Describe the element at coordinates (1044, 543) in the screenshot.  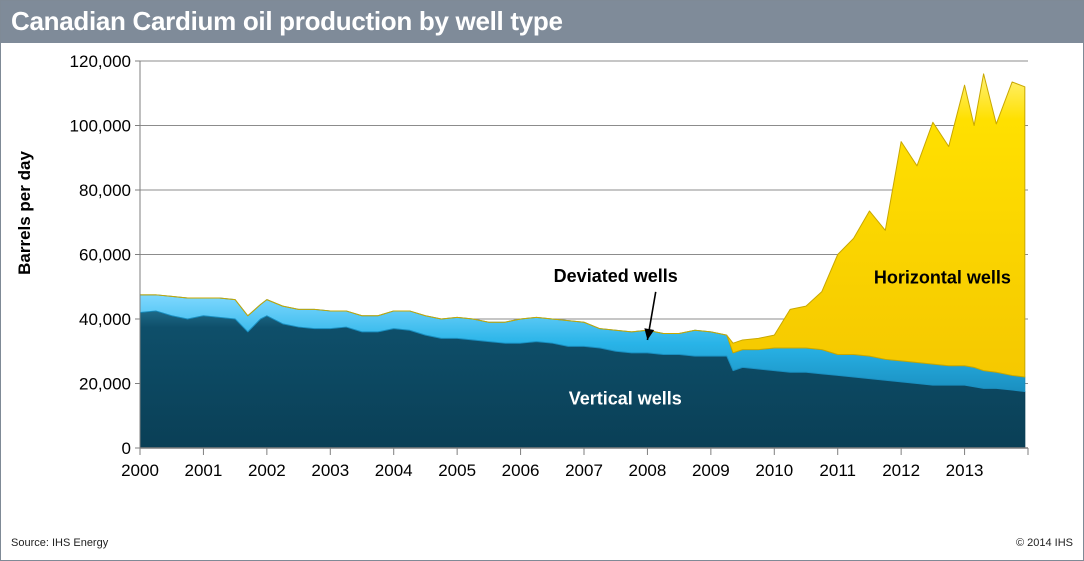
I see `copyright-note: © 2014 IHS` at that location.